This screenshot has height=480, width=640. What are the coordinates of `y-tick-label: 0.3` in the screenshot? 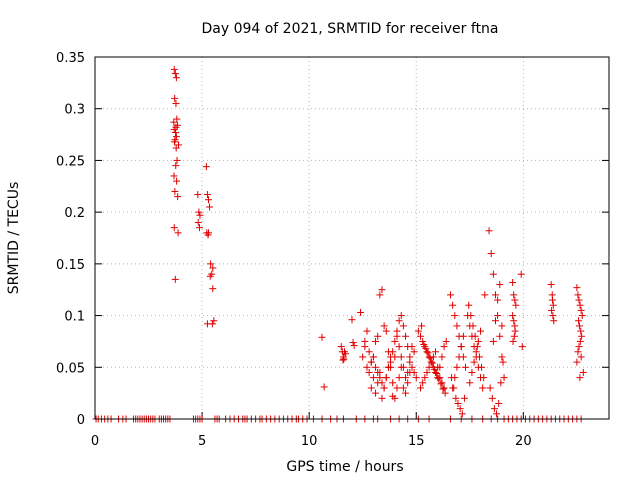 It's located at (74, 110).